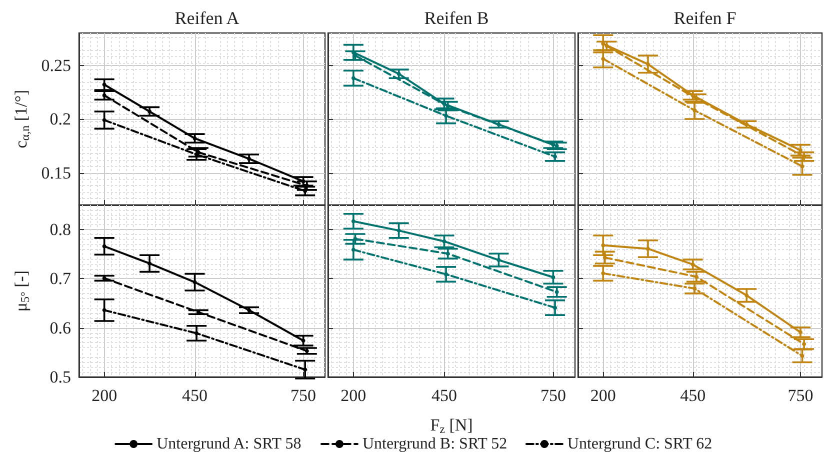  I want to click on chart-title: Reifen A, so click(207, 18).